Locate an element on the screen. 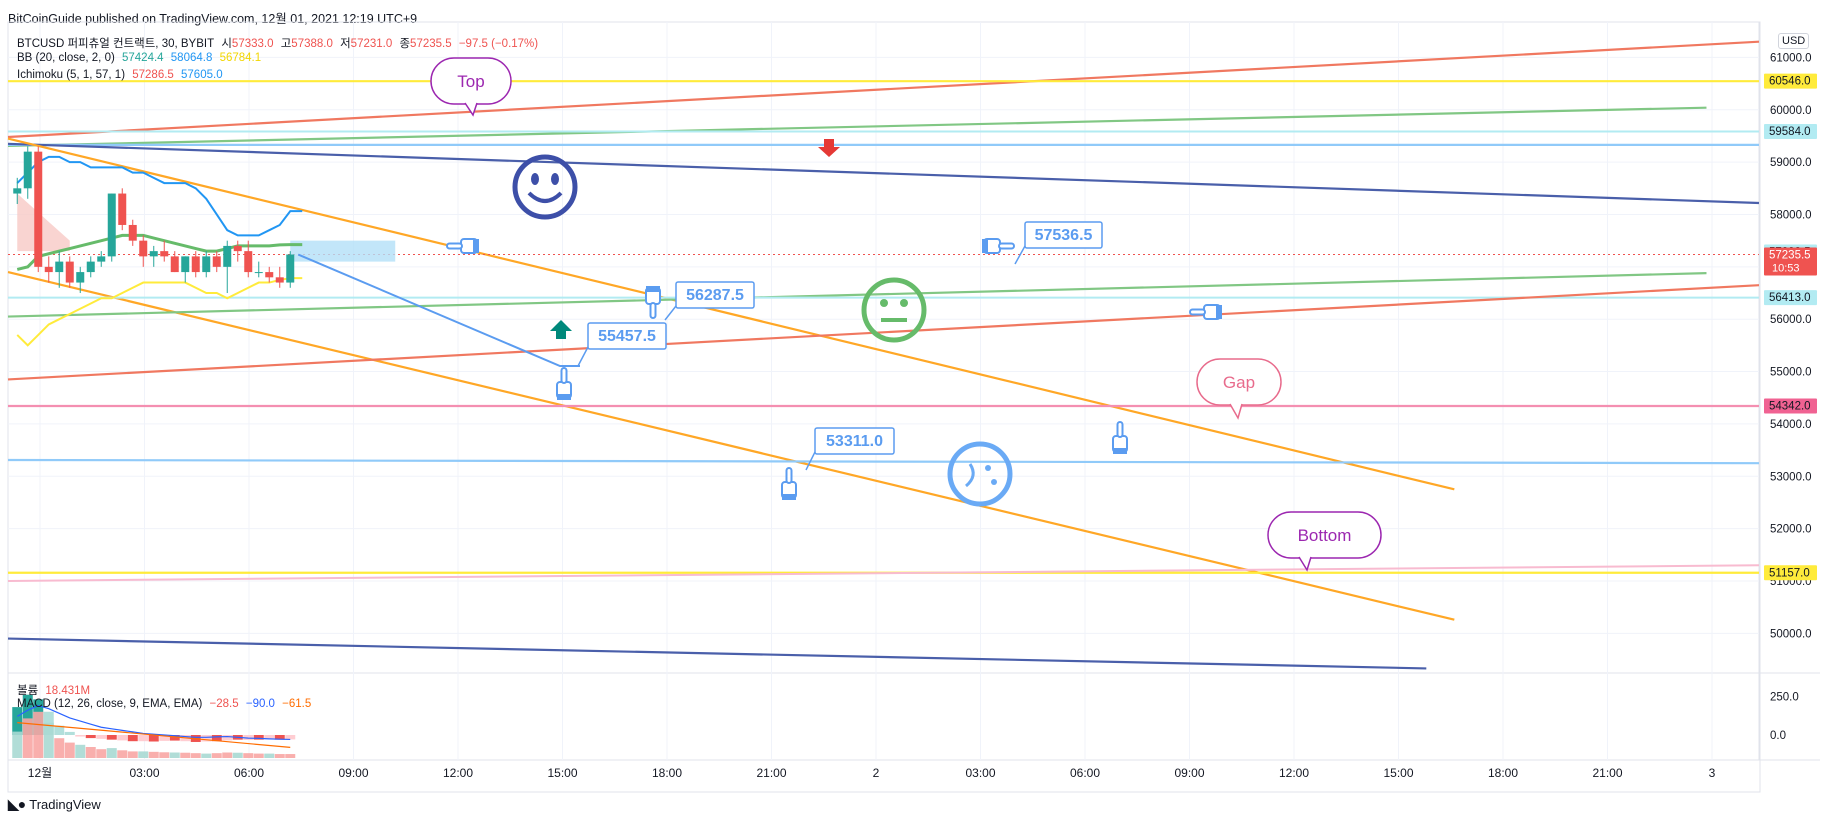  callout-gap-label: Gap is located at coordinates (1239, 382).